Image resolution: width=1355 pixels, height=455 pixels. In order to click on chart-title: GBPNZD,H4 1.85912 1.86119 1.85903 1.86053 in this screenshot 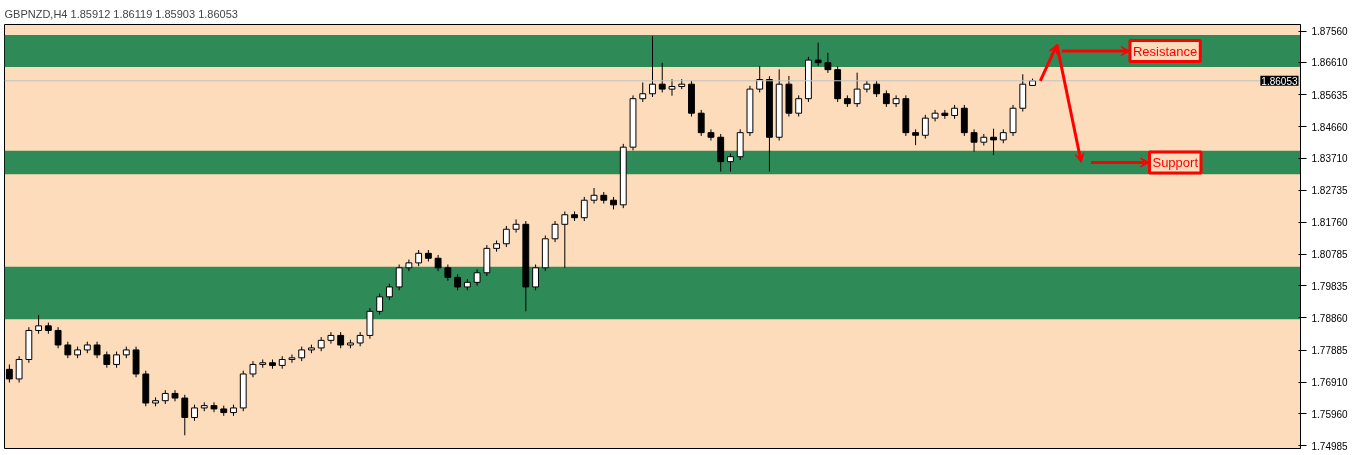, I will do `click(121, 13)`.